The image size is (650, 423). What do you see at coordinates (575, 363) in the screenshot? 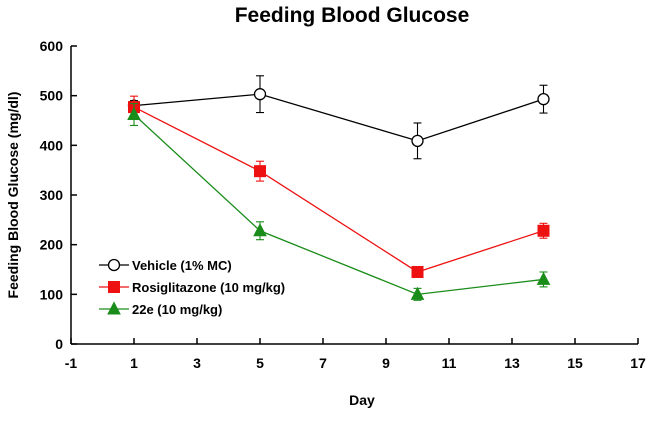
I see `x-tick-label: 15` at bounding box center [575, 363].